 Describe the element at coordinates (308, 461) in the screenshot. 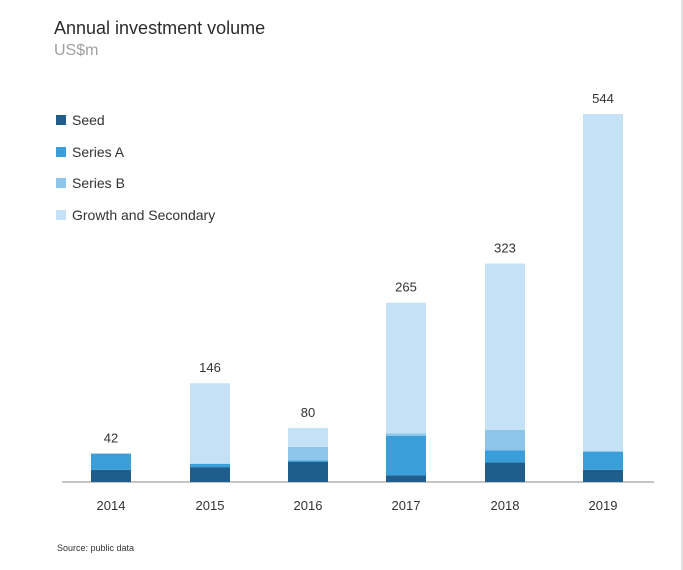

I see `bar-2016-series-a` at that location.